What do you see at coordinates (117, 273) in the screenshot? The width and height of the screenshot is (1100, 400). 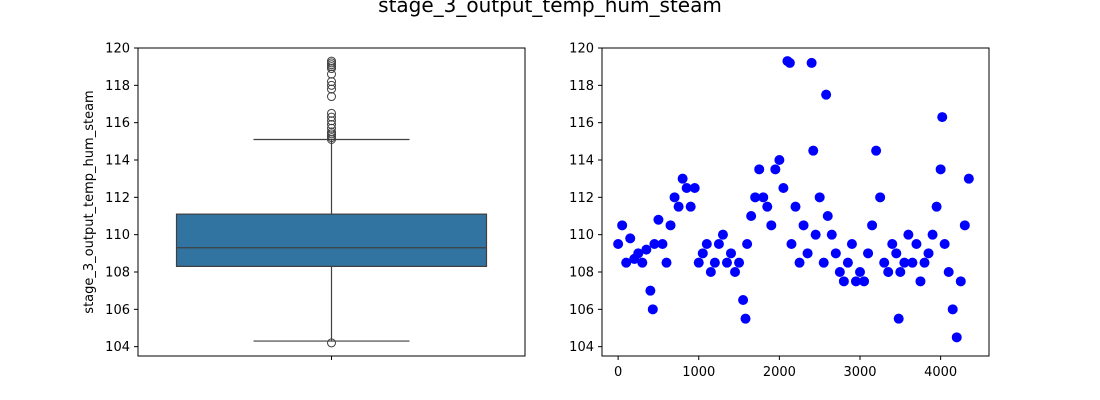 I see `box-plot-y-tick-label: 108` at bounding box center [117, 273].